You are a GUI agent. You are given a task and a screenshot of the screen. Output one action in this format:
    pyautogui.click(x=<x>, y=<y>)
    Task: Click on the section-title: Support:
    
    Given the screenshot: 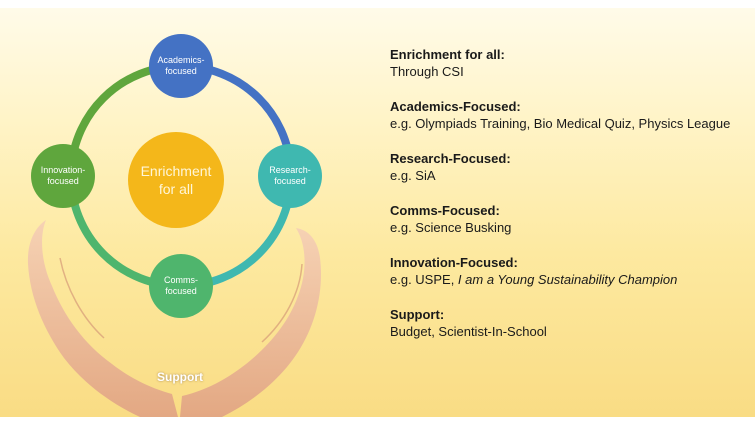 What is the action you would take?
    pyautogui.click(x=417, y=314)
    